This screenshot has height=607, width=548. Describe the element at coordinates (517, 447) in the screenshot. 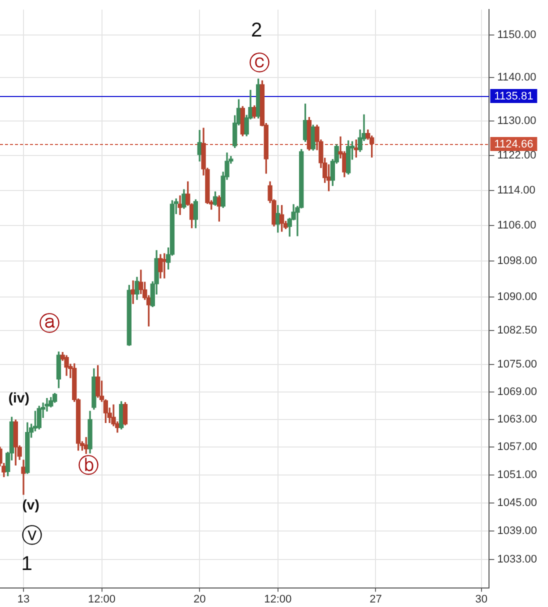

I see `y-tick-label: 1057.00` at that location.